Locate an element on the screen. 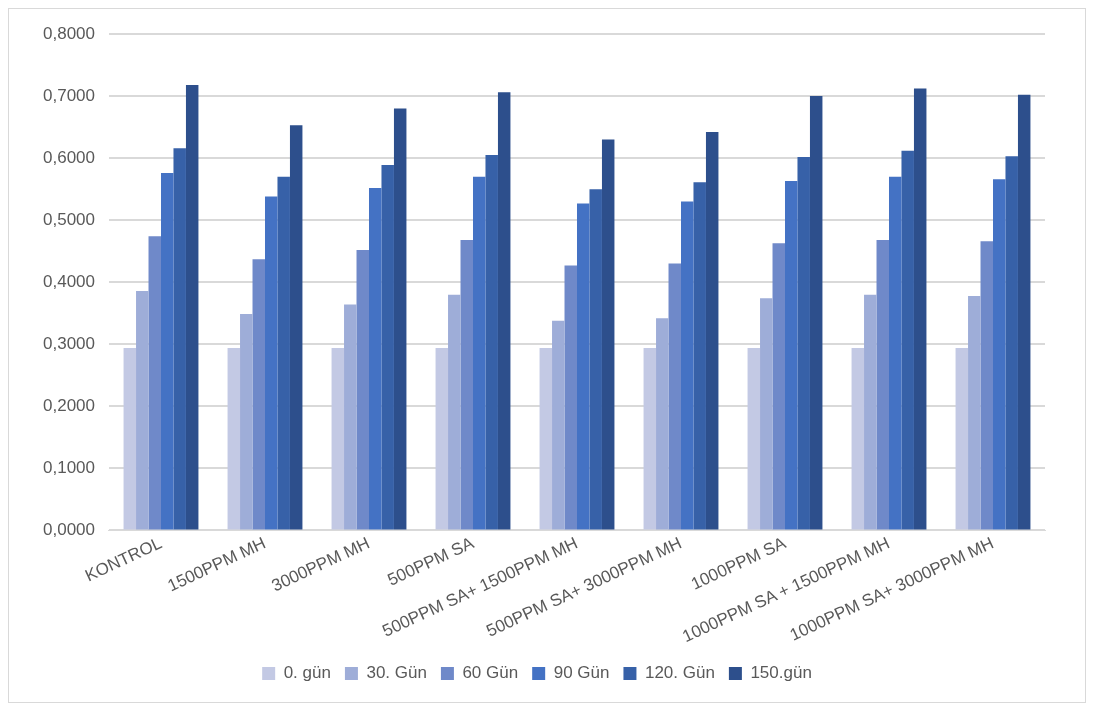  legend-label: 60 Gün is located at coordinates (490, 673).